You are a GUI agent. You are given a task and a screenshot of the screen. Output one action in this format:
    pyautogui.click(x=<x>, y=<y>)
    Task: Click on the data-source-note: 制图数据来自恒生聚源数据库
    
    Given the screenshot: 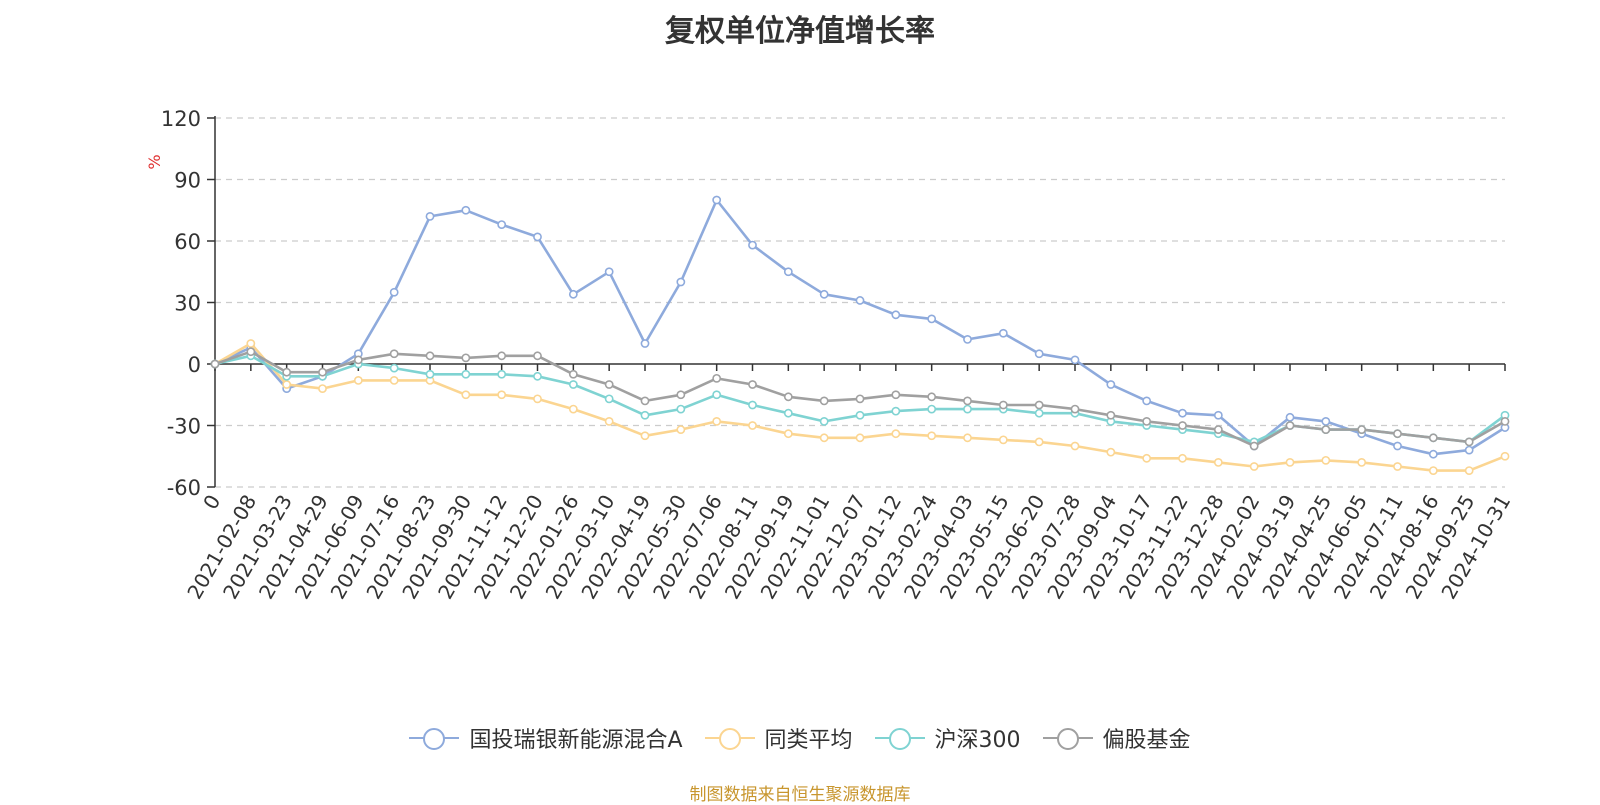 What is the action you would take?
    pyautogui.click(x=800, y=795)
    